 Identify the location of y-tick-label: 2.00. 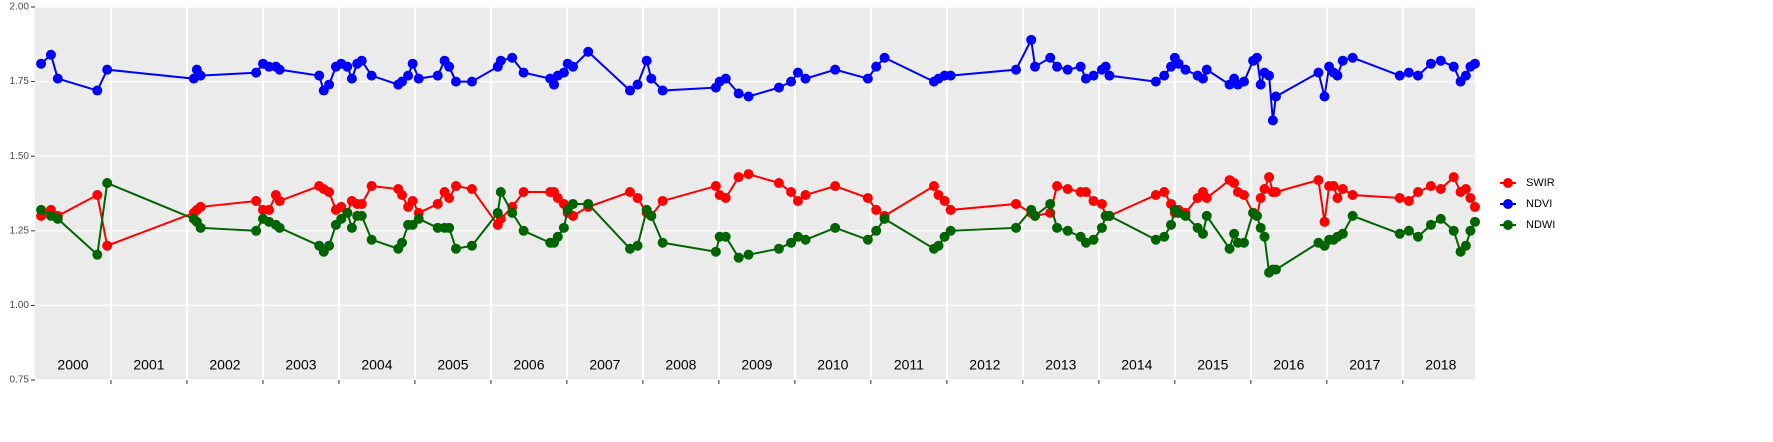
(20, 7).